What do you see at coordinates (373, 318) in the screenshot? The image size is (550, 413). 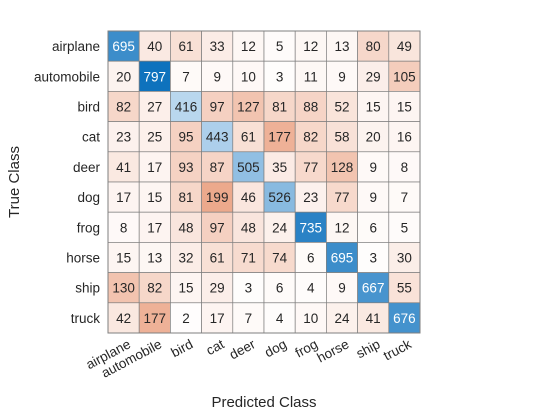 I see `matrix-cell-truck-ship` at bounding box center [373, 318].